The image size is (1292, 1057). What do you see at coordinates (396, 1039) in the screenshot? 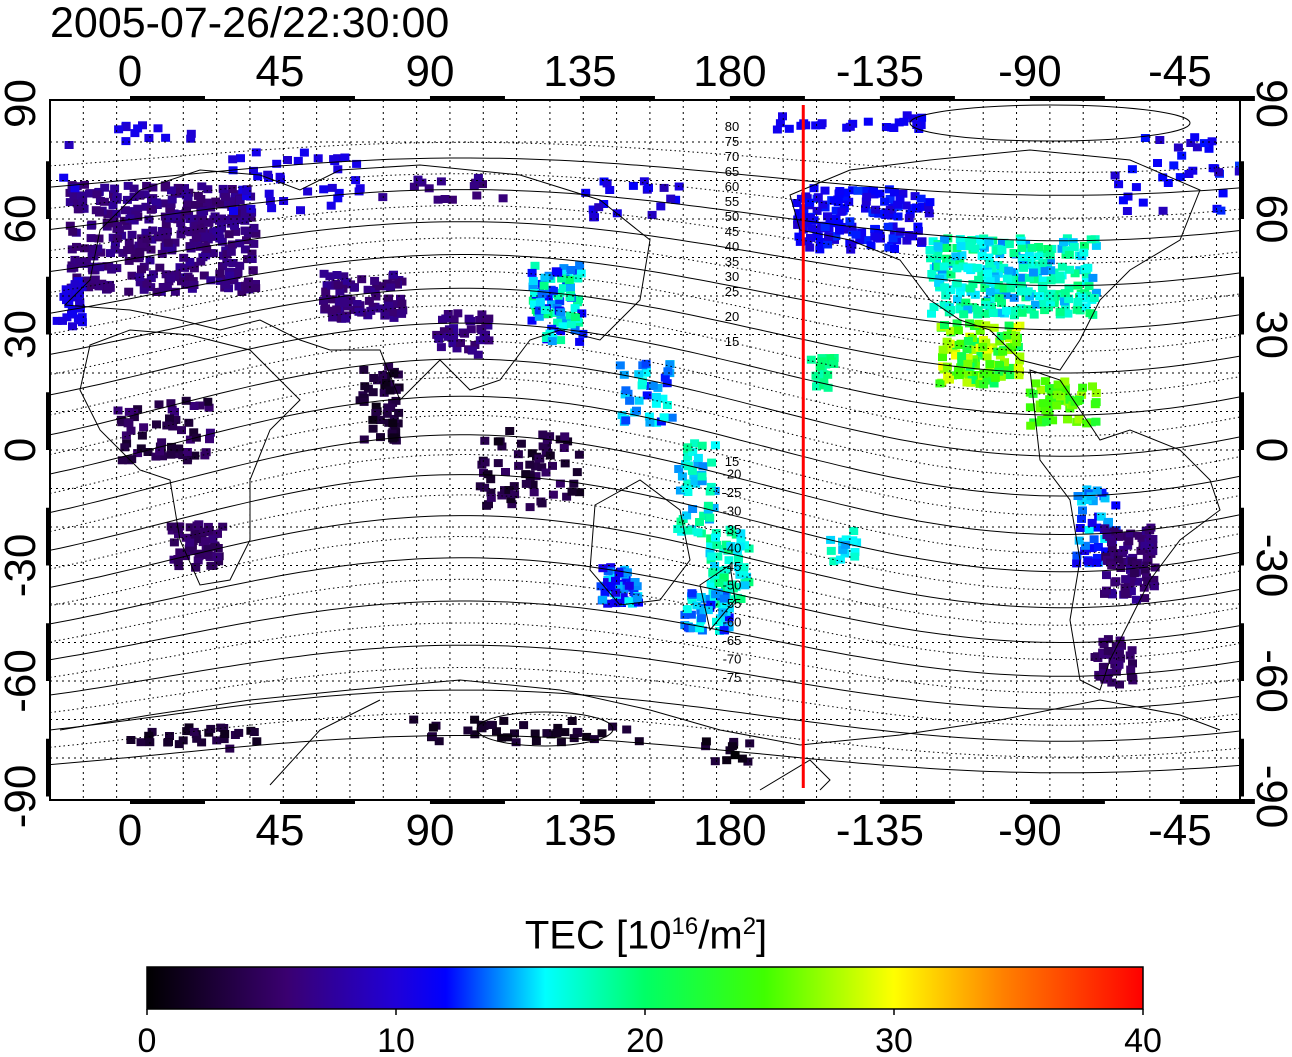
I see `colorbar-tick-label: 10` at bounding box center [396, 1039].